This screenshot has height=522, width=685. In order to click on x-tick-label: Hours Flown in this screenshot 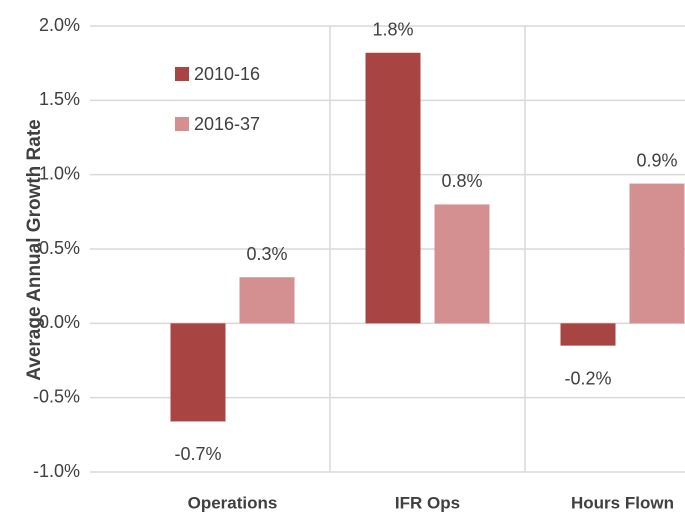, I will do `click(622, 502)`.